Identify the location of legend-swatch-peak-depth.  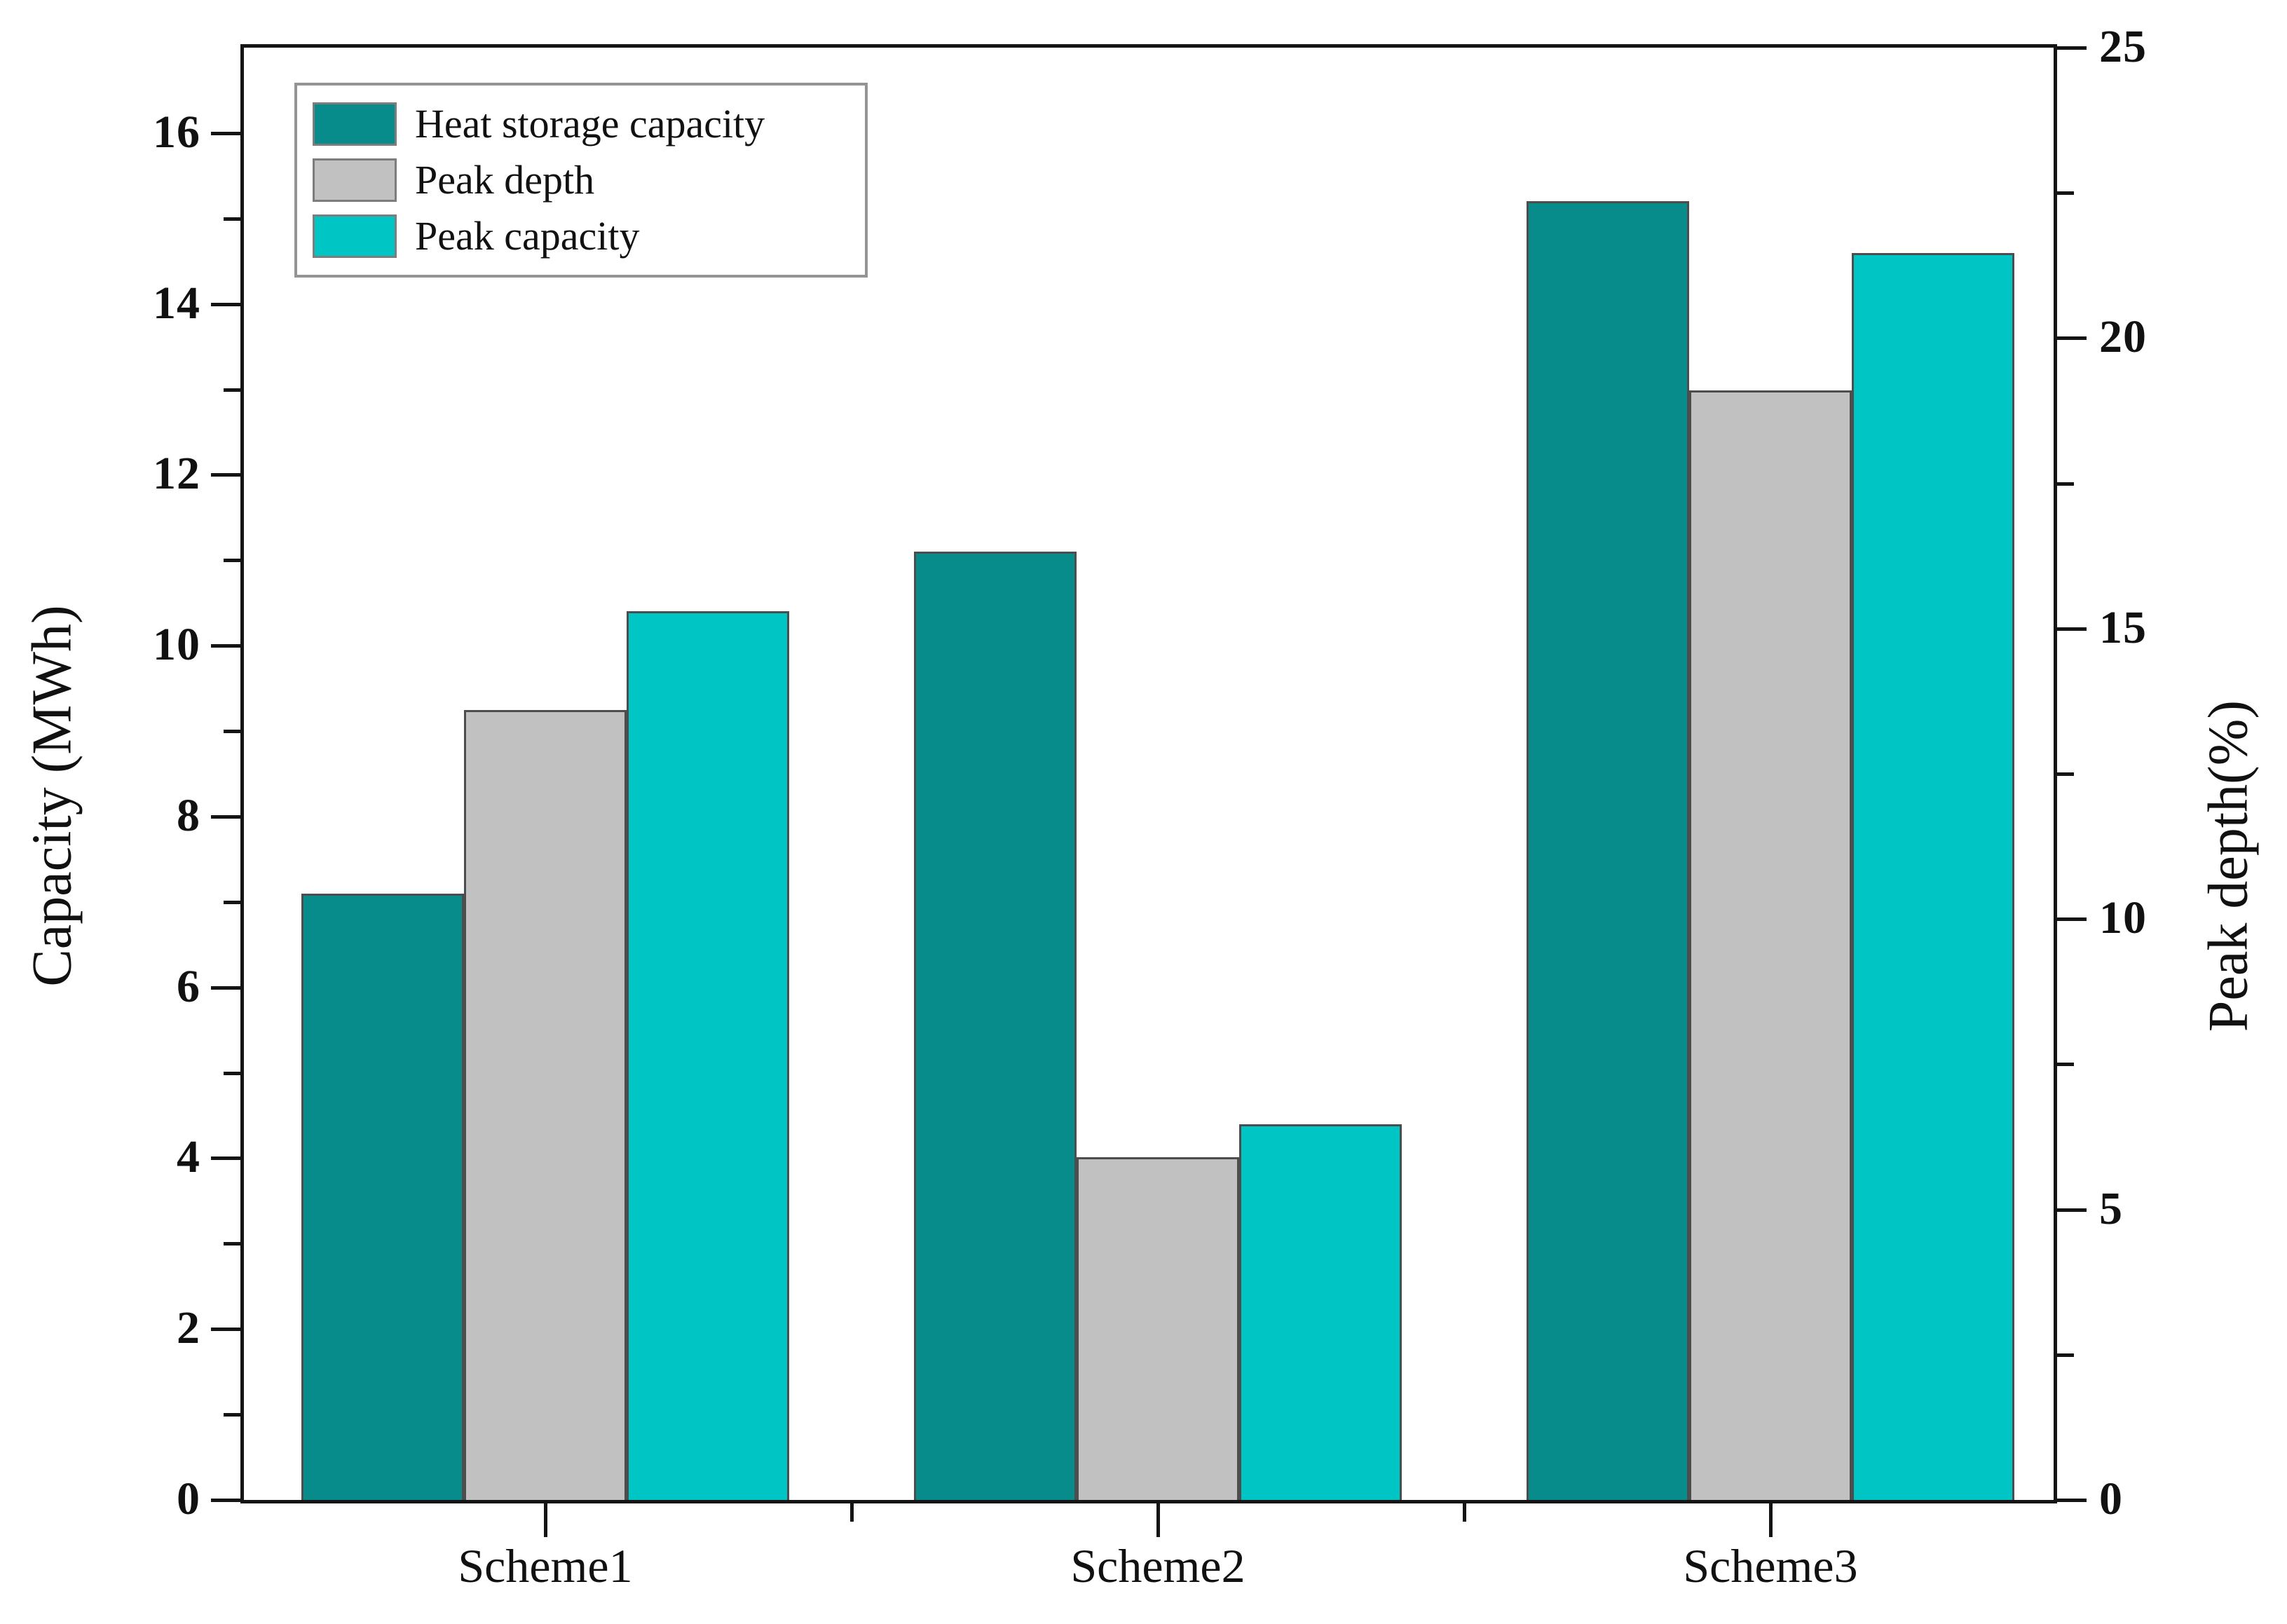
(355, 180).